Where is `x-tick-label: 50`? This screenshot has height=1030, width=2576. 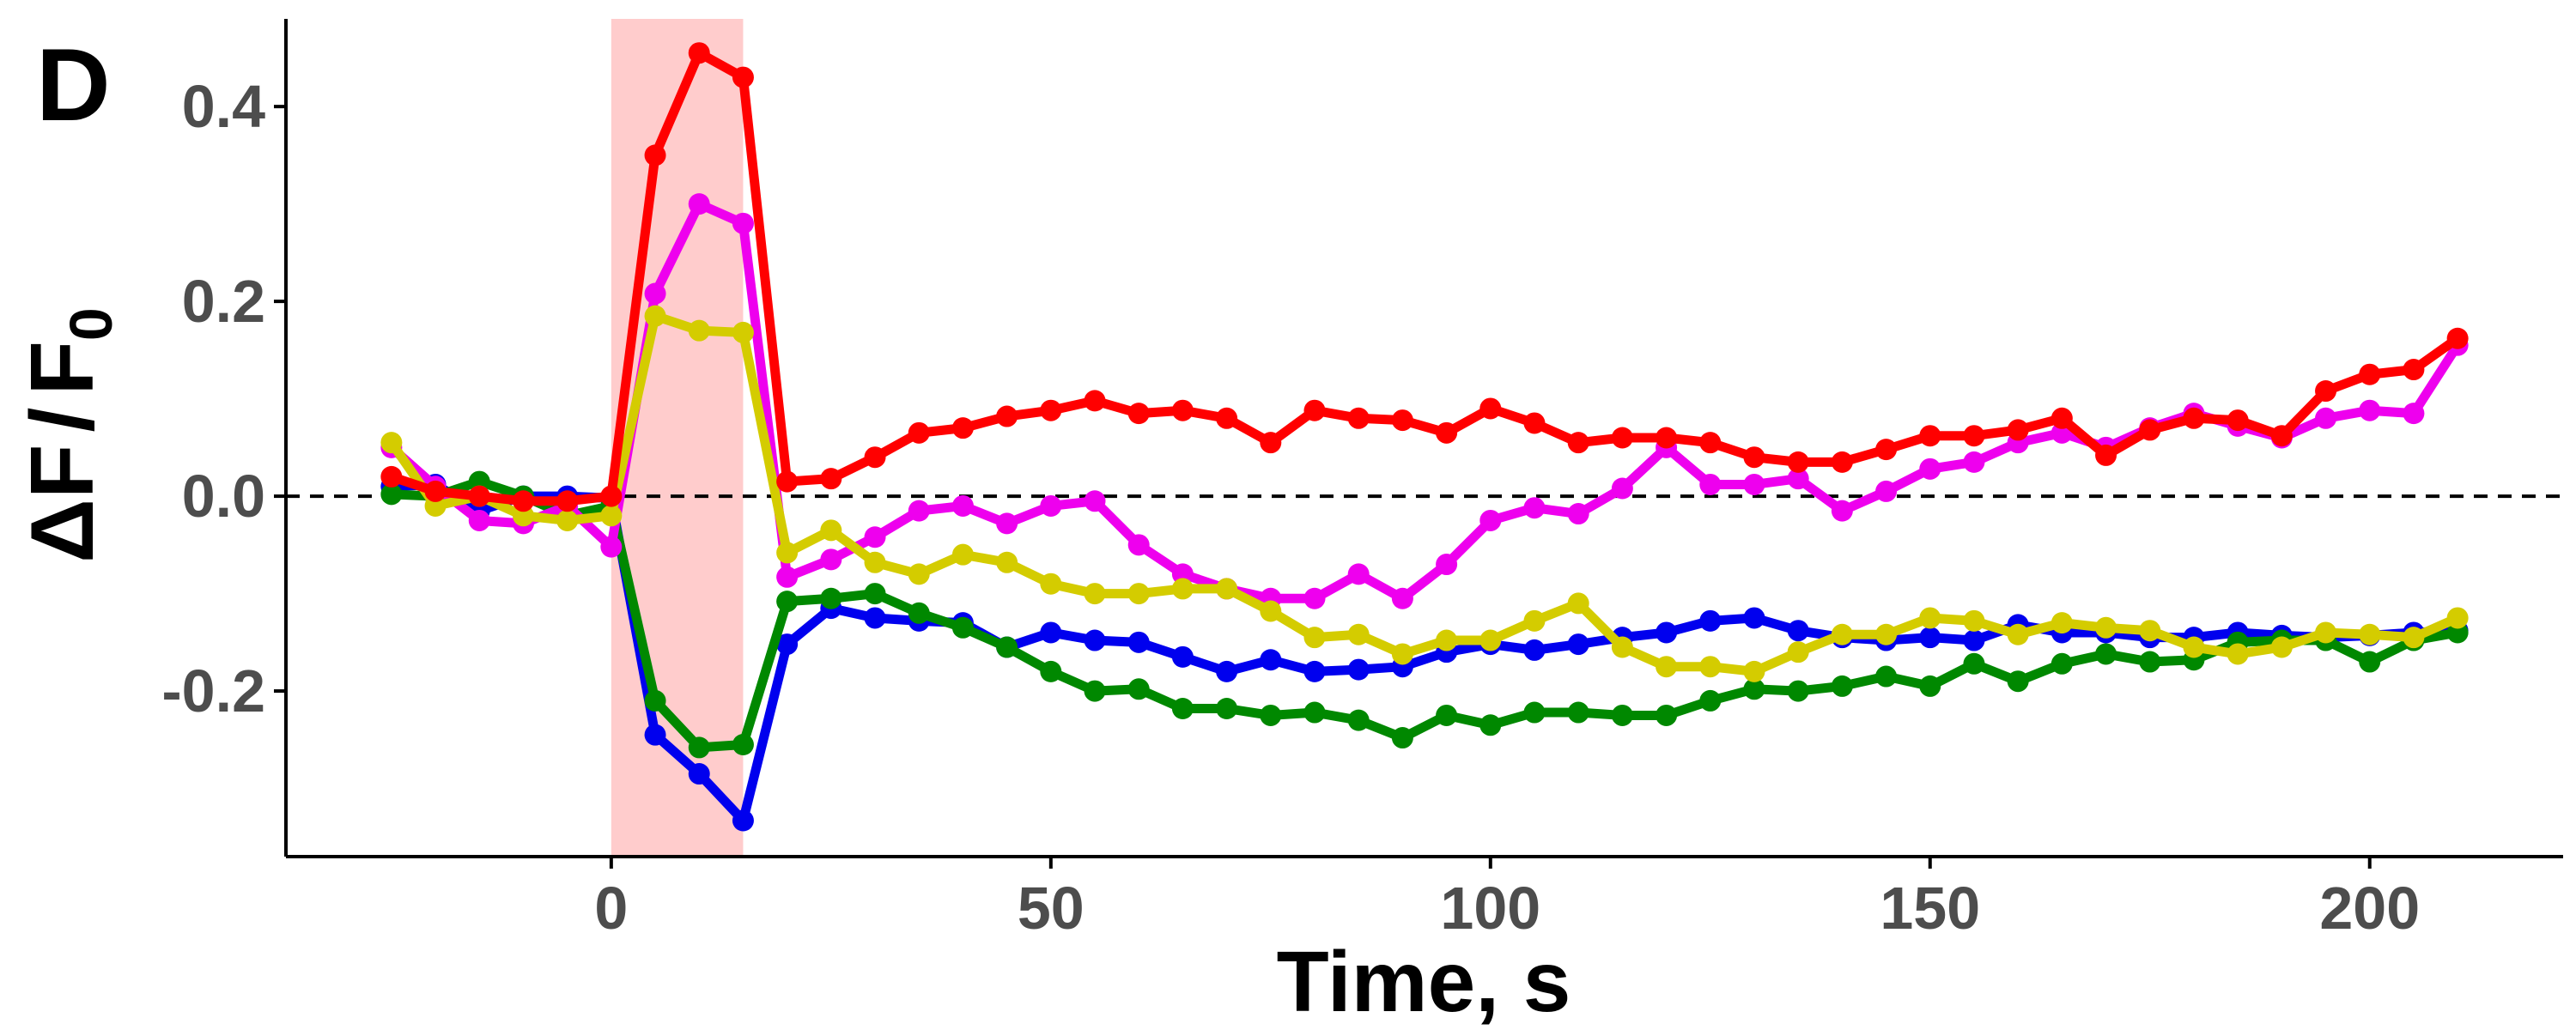
x-tick-label: 50 is located at coordinates (1051, 908).